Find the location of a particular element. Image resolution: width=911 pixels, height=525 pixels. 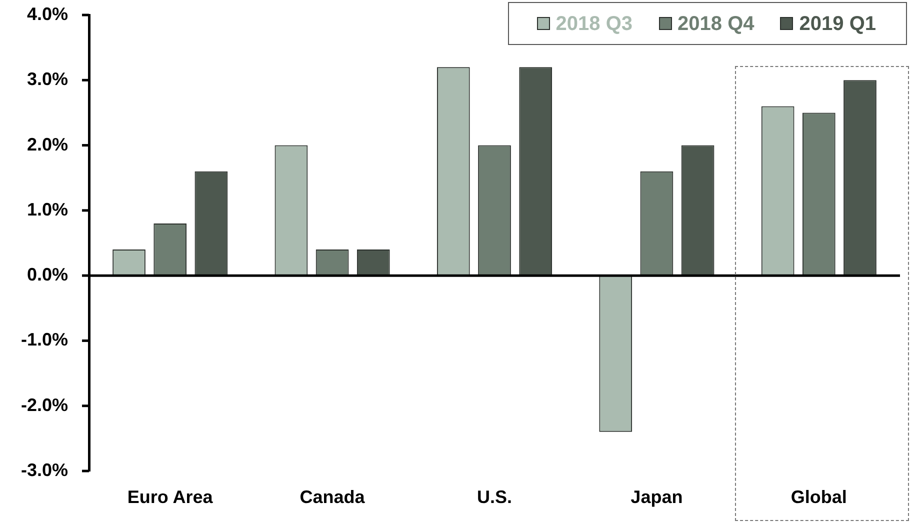

y-tick-label: 3.0% is located at coordinates (47, 79).